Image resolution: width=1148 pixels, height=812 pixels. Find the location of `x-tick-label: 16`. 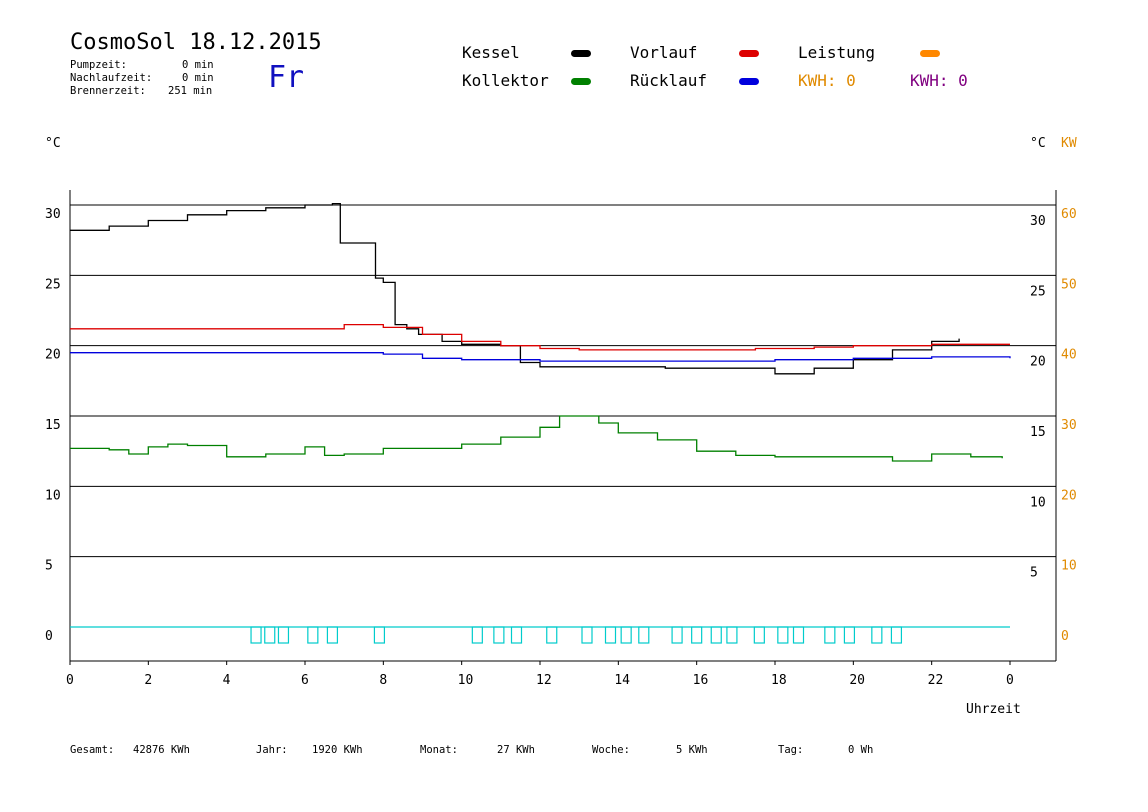

x-tick-label: 16 is located at coordinates (701, 680).